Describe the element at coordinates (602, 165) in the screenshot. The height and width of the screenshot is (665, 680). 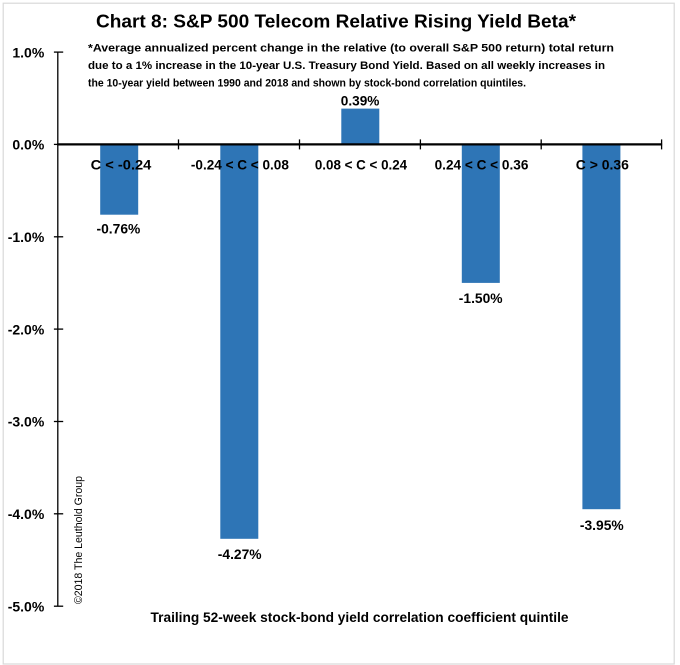
I see `svg-text: C > 0.36` at that location.